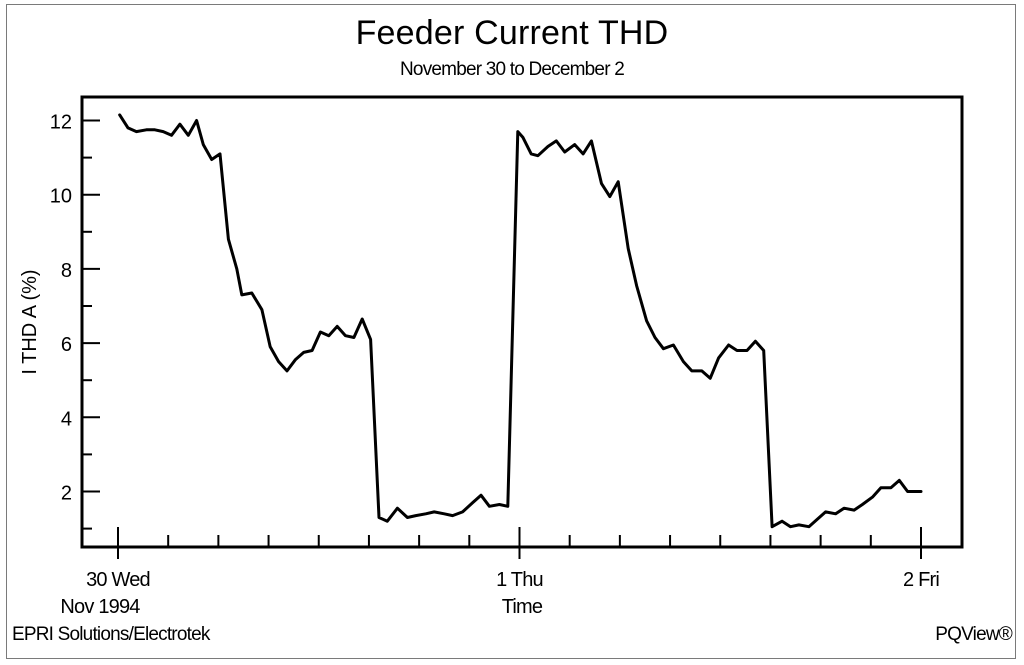 This screenshot has height=665, width=1024. I want to click on x-axis-label: Time, so click(522, 607).